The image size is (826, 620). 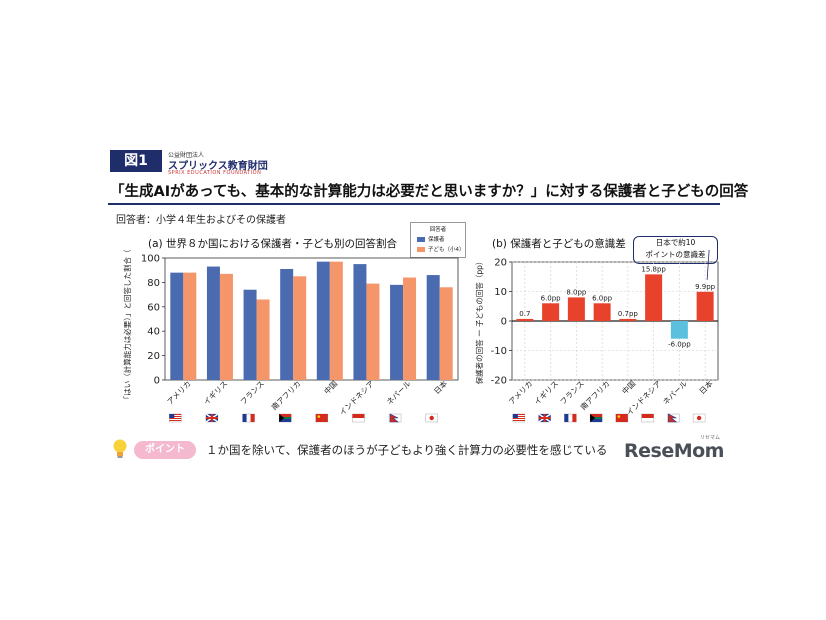 What do you see at coordinates (602, 298) in the screenshot?
I see `data-label: 6.0pp` at bounding box center [602, 298].